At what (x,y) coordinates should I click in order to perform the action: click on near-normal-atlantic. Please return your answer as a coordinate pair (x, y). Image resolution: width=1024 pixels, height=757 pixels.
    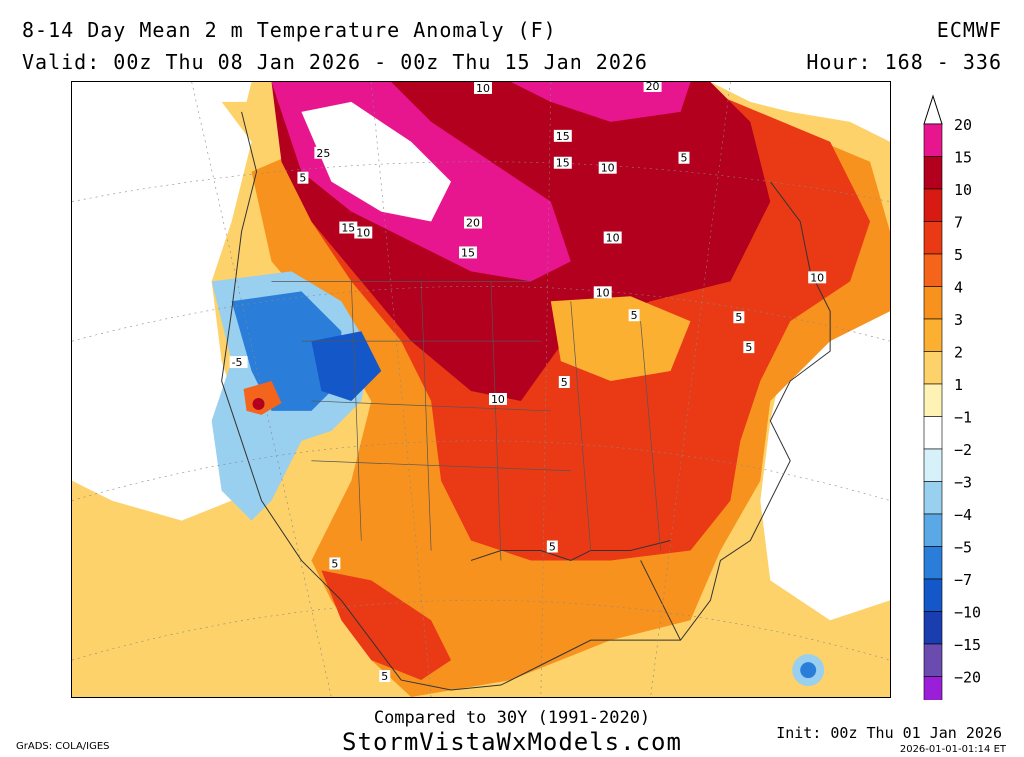
    Looking at the image, I should click on (825, 466).